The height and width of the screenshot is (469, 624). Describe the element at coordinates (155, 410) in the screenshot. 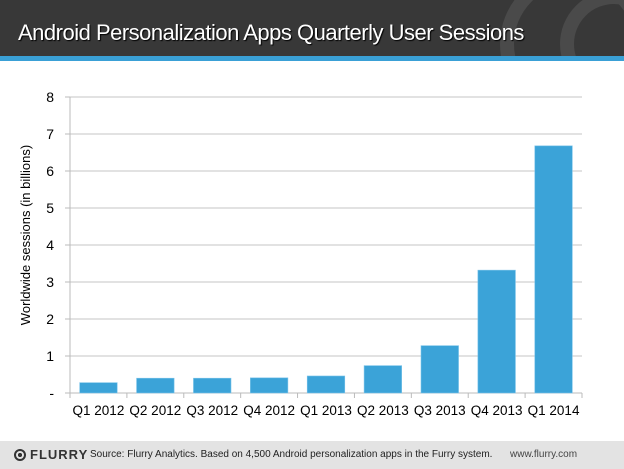

I see `x-tick-label: Q2 2012` at that location.